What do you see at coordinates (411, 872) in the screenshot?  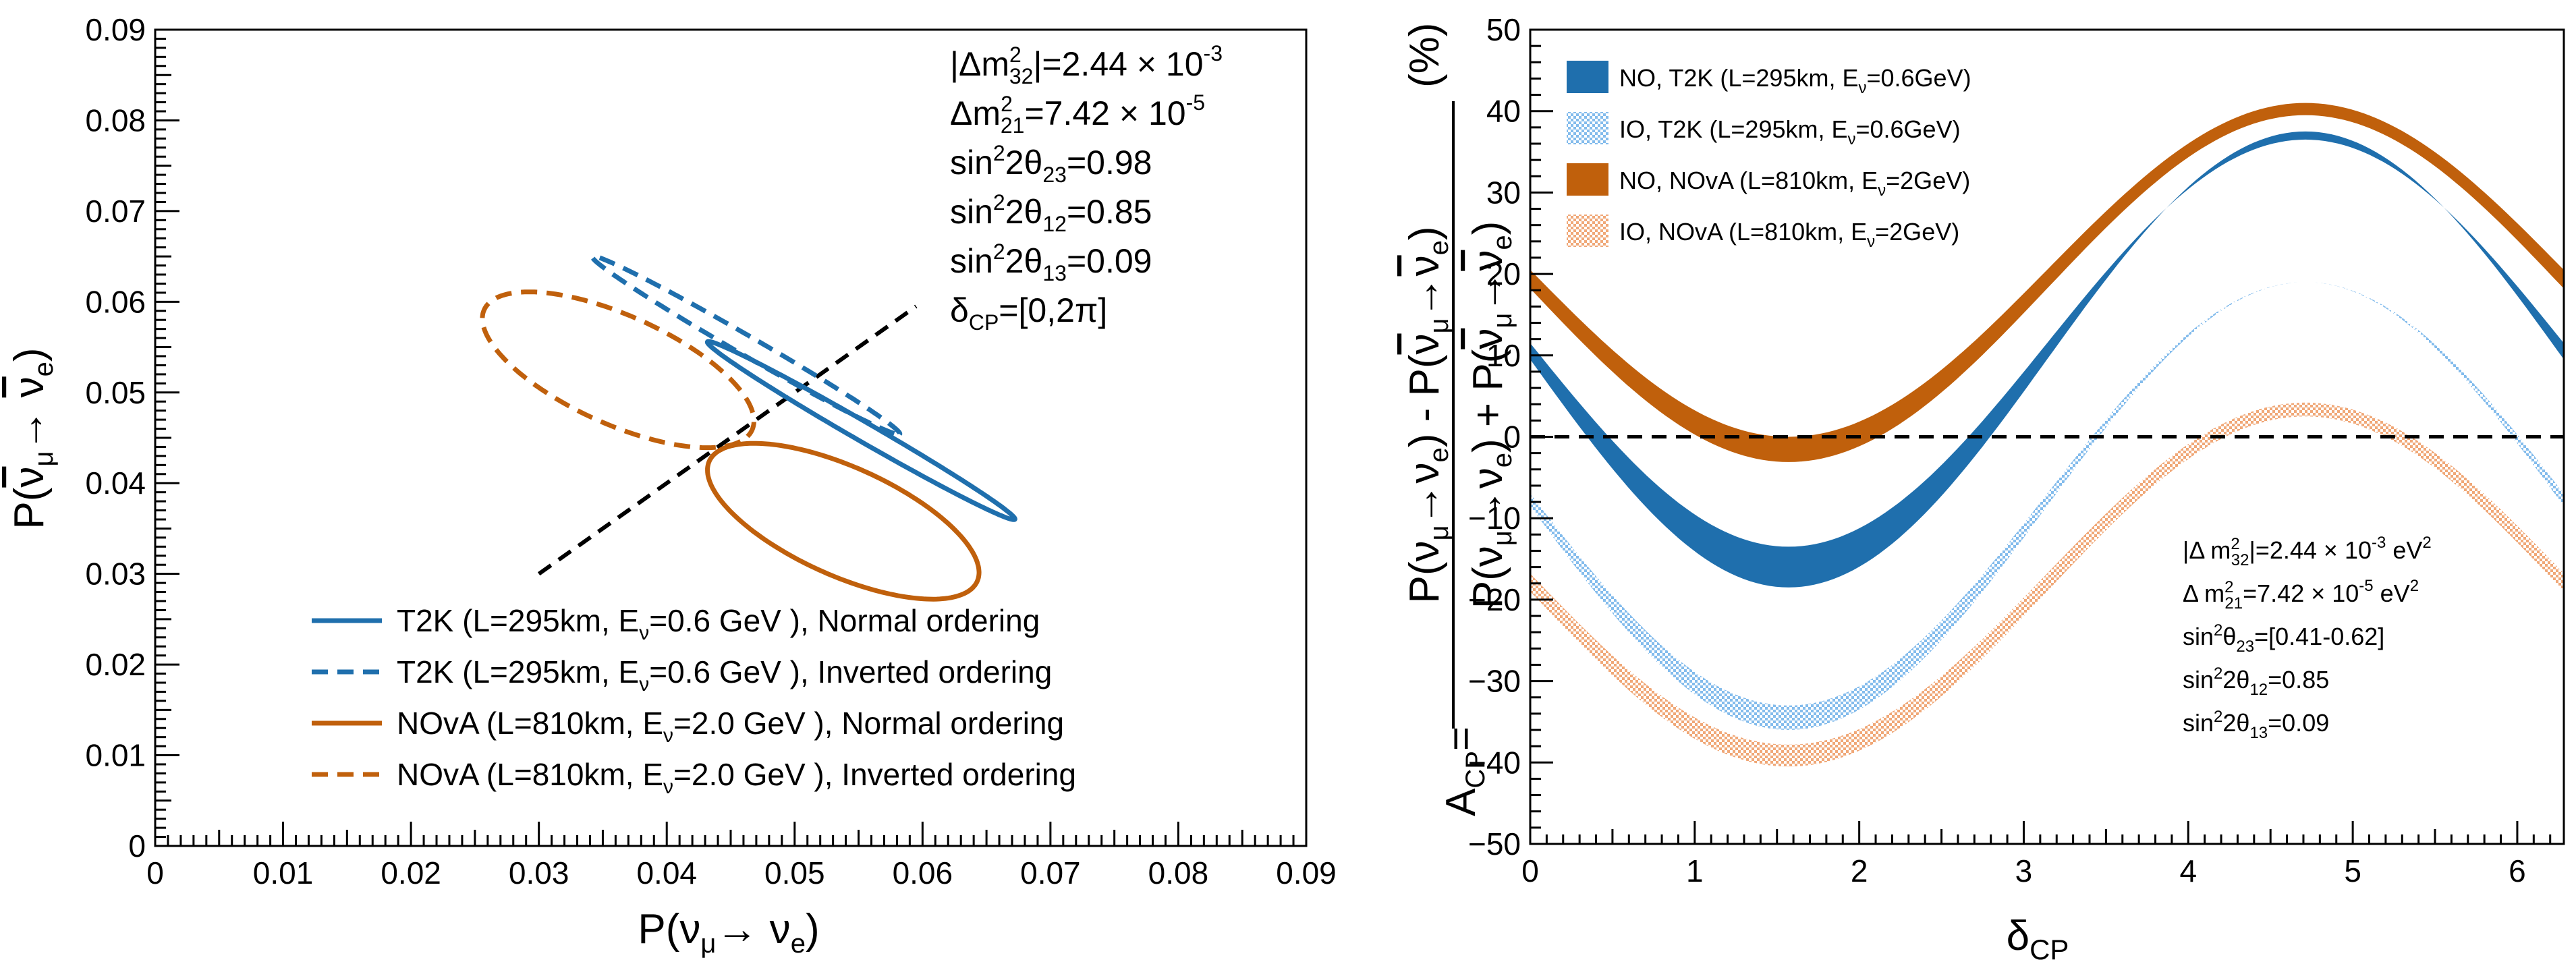 I see `left-x-tick-label: 0.02` at bounding box center [411, 872].